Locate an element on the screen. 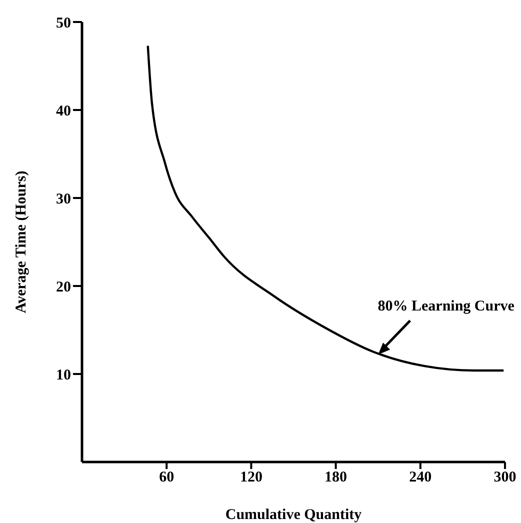 This screenshot has width=521, height=523. x-tick-label: 180 is located at coordinates (336, 478).